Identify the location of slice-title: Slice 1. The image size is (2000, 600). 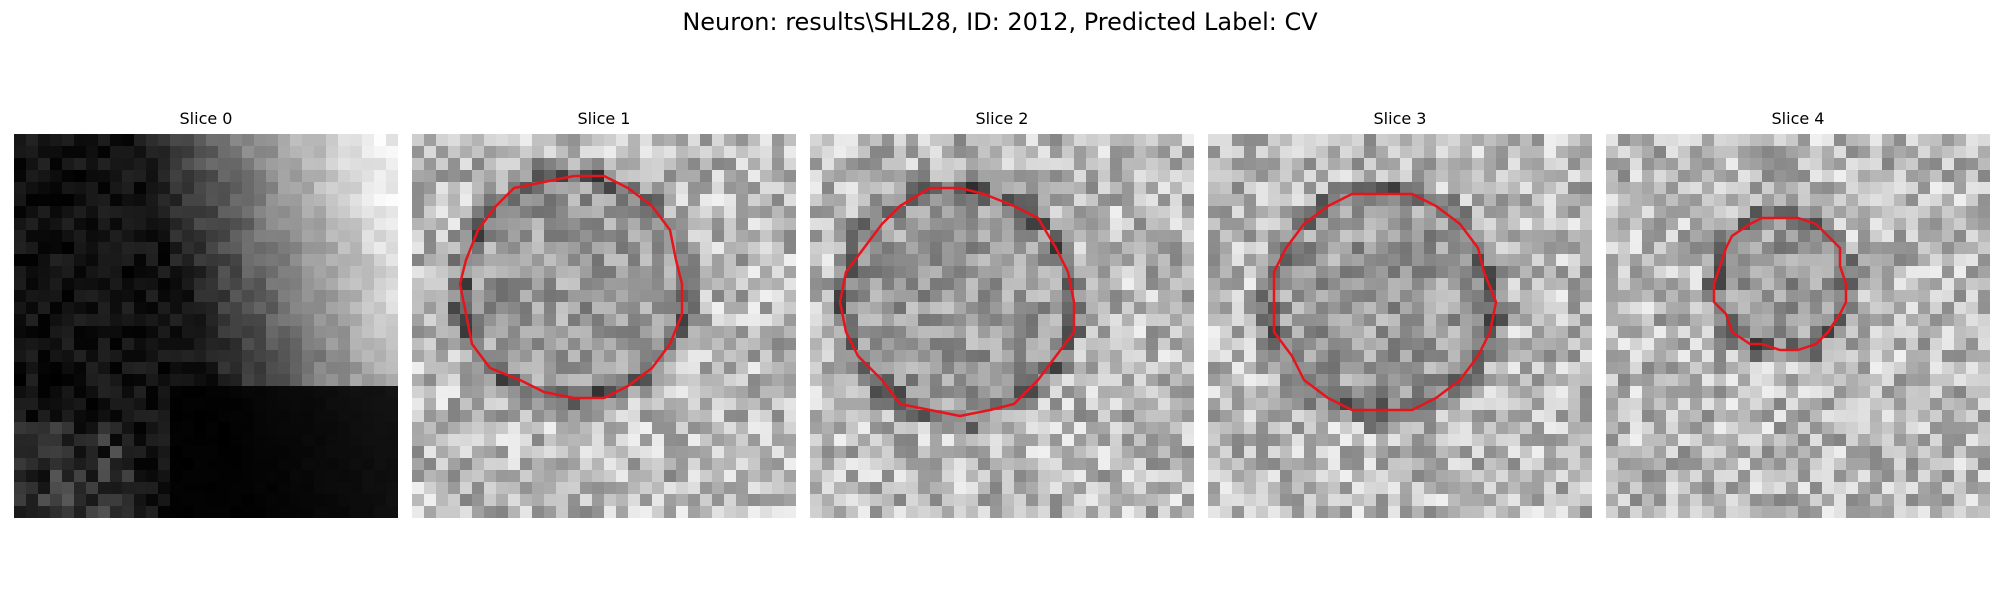
(604, 118).